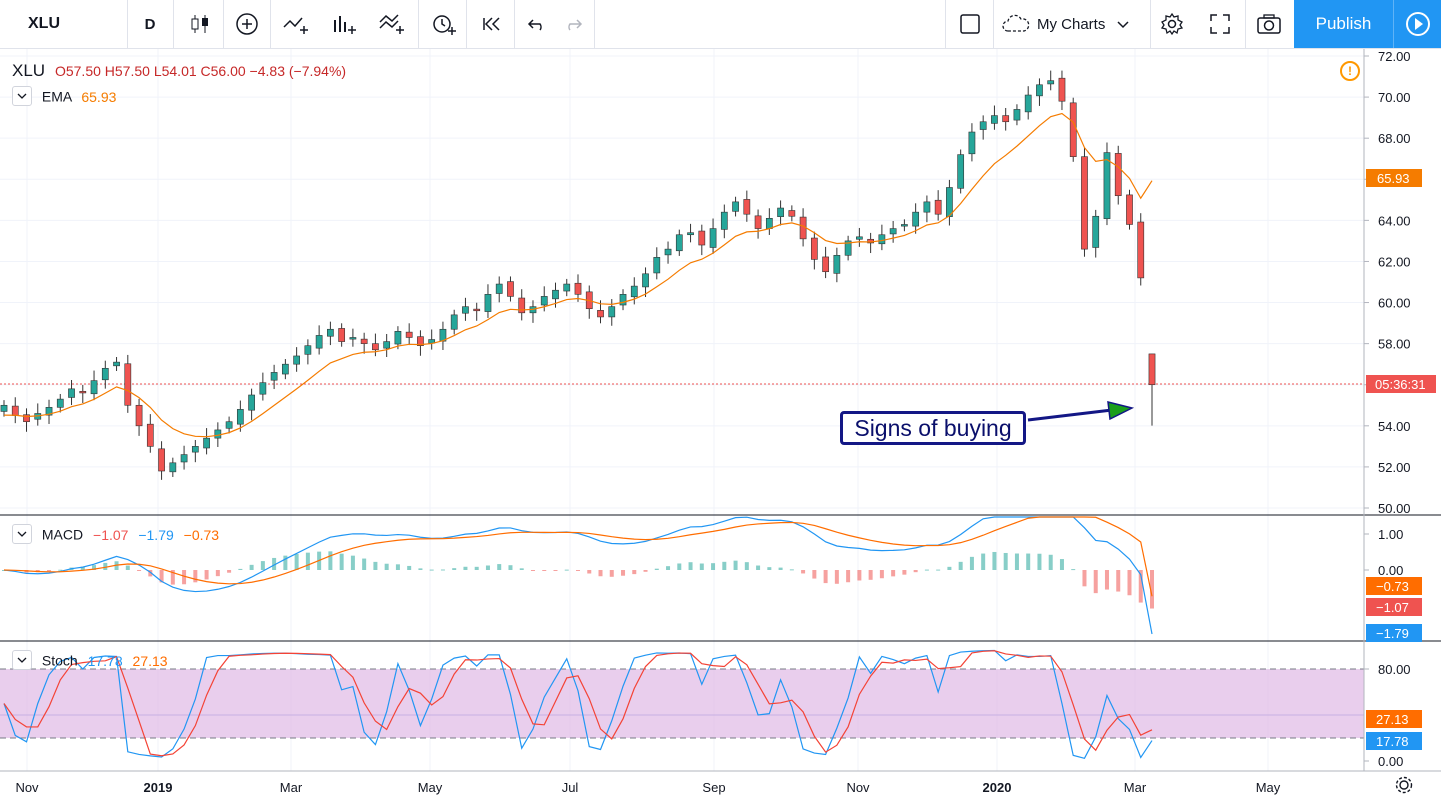  Describe the element at coordinates (1394, 138) in the screenshot. I see `price-tick-label: 68.00` at that location.